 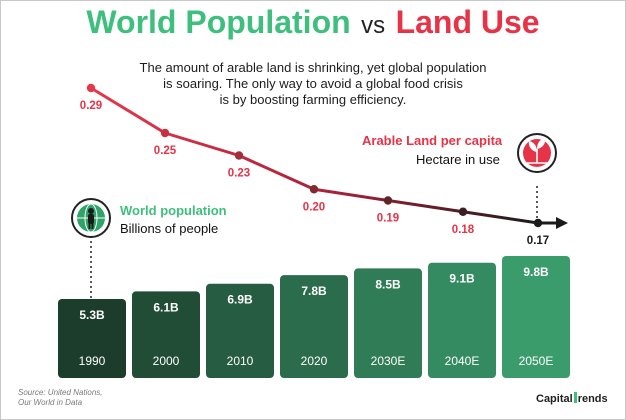 I want to click on line-arrow-head, so click(x=562, y=223).